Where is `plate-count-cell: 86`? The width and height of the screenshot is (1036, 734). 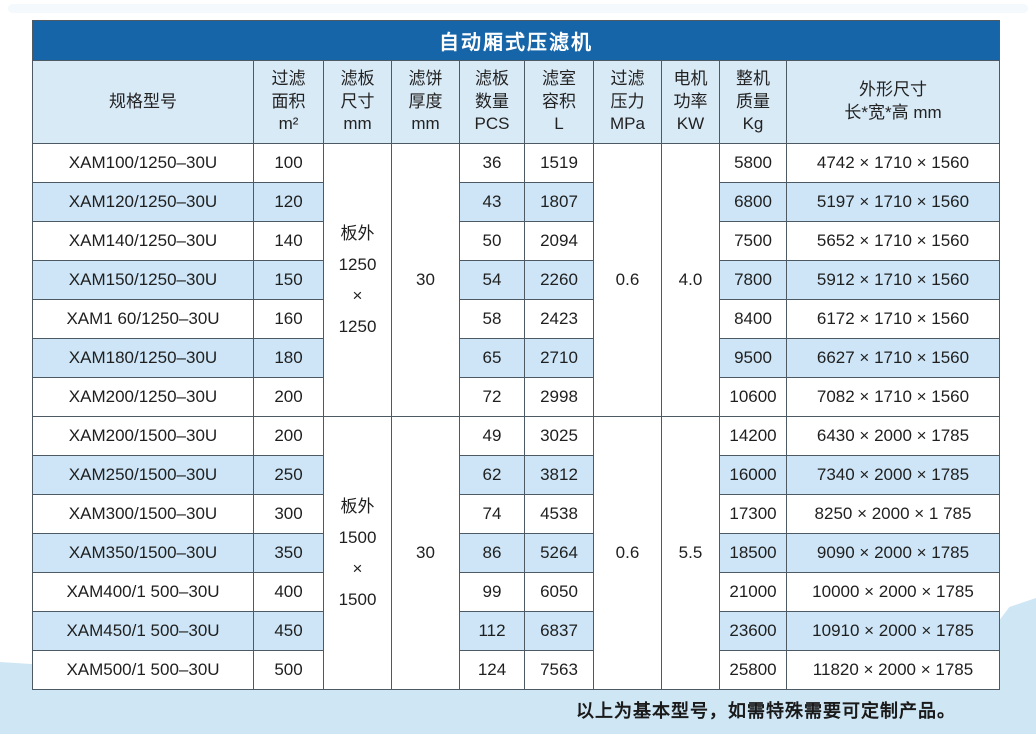
plate-count-cell: 86 is located at coordinates (492, 553).